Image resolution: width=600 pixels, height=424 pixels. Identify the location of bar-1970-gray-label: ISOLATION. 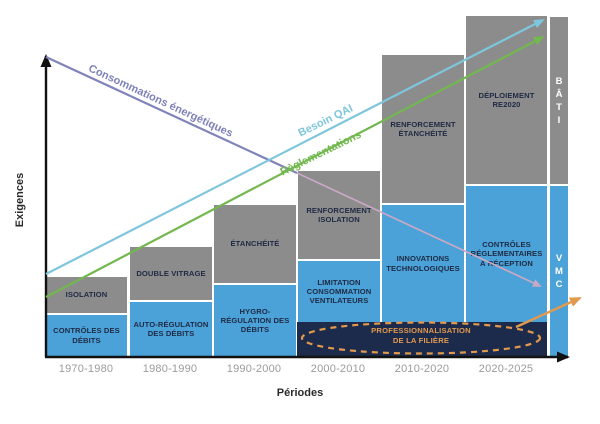
(86, 295).